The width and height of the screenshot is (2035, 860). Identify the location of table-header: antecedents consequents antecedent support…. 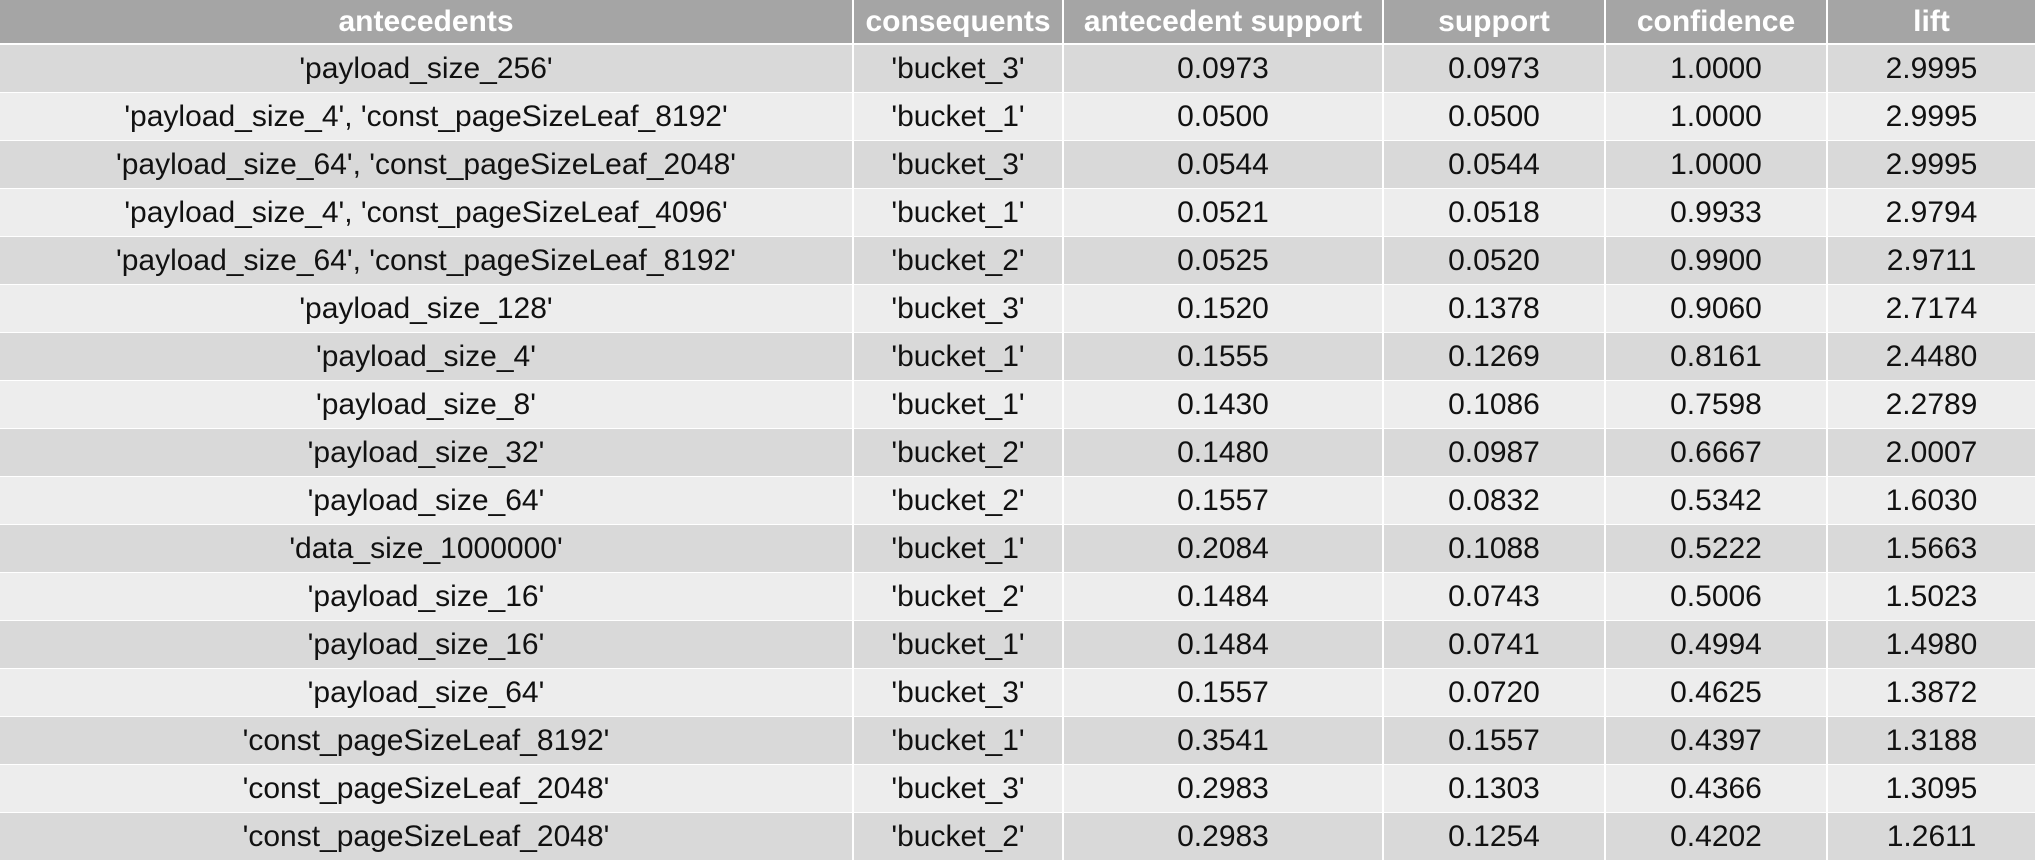
(1017, 22).